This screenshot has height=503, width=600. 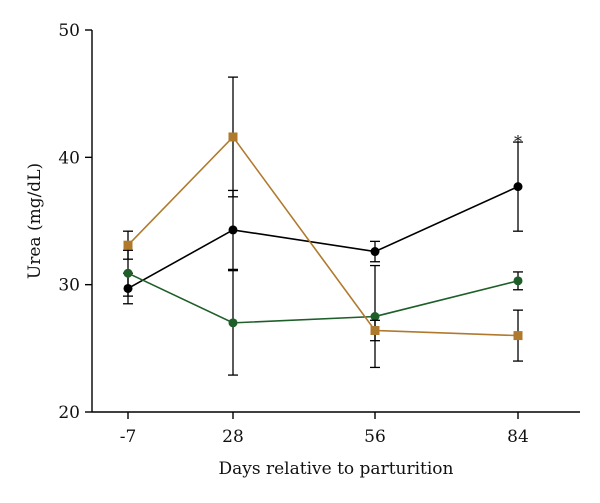 What do you see at coordinates (233, 437) in the screenshot?
I see `x-tick-label: 28` at bounding box center [233, 437].